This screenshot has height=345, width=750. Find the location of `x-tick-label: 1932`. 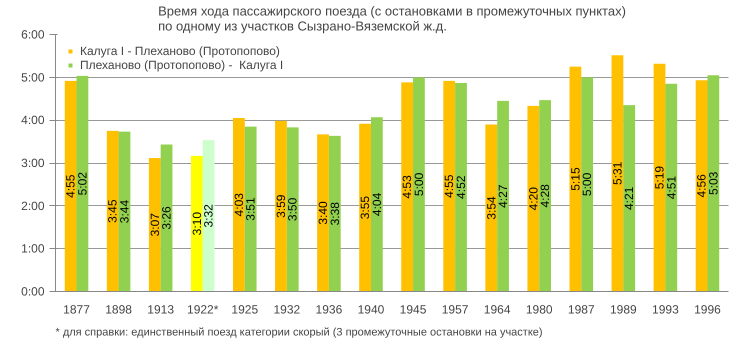

x-tick-label: 1932 is located at coordinates (287, 309).